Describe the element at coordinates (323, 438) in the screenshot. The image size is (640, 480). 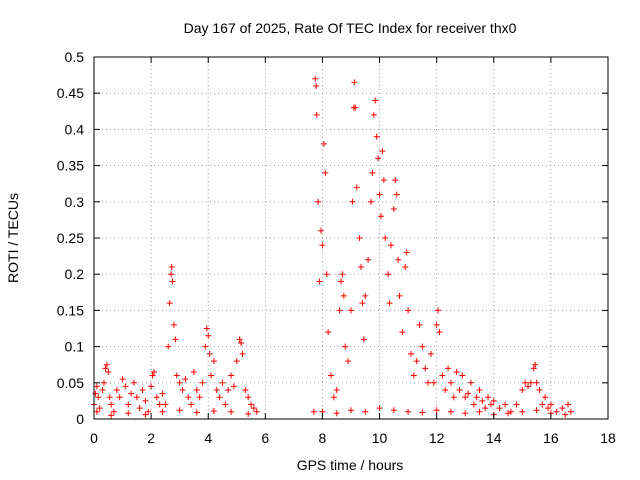
I see `x-tick-label: 8` at that location.